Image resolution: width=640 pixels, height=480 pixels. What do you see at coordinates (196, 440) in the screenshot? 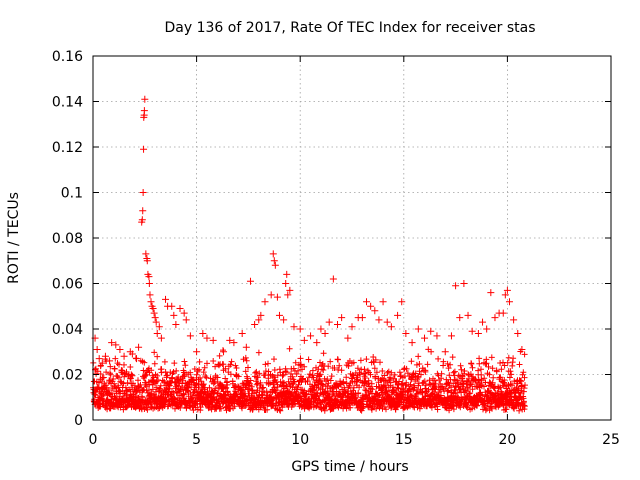
I see `x-tick-label: 5` at bounding box center [196, 440].